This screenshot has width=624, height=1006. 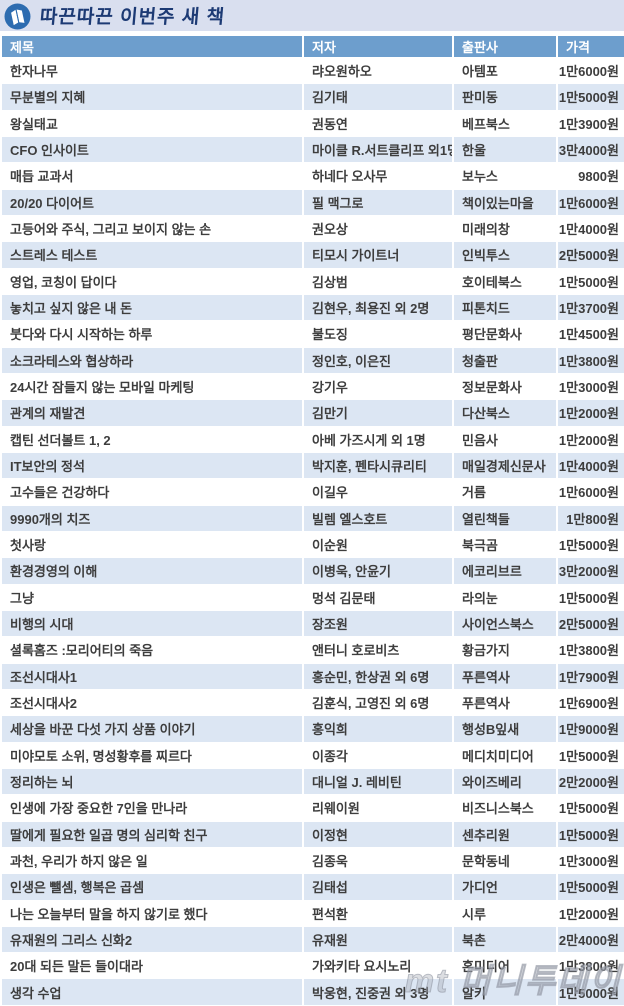 I want to click on cell-publisher: 보누스, so click(x=505, y=176).